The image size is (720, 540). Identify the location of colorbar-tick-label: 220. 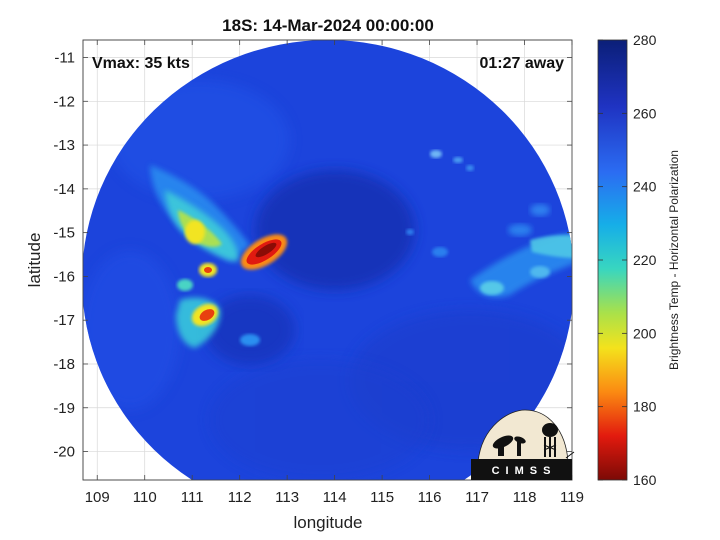
(645, 260).